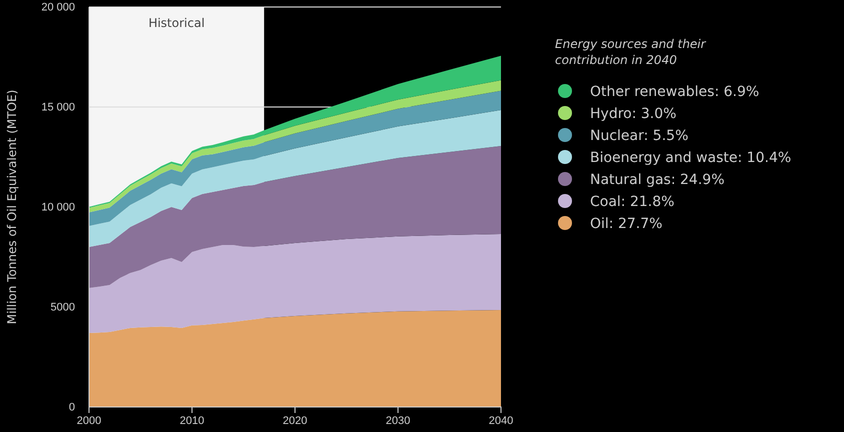  I want to click on x-tick-label: 2000, so click(89, 420).